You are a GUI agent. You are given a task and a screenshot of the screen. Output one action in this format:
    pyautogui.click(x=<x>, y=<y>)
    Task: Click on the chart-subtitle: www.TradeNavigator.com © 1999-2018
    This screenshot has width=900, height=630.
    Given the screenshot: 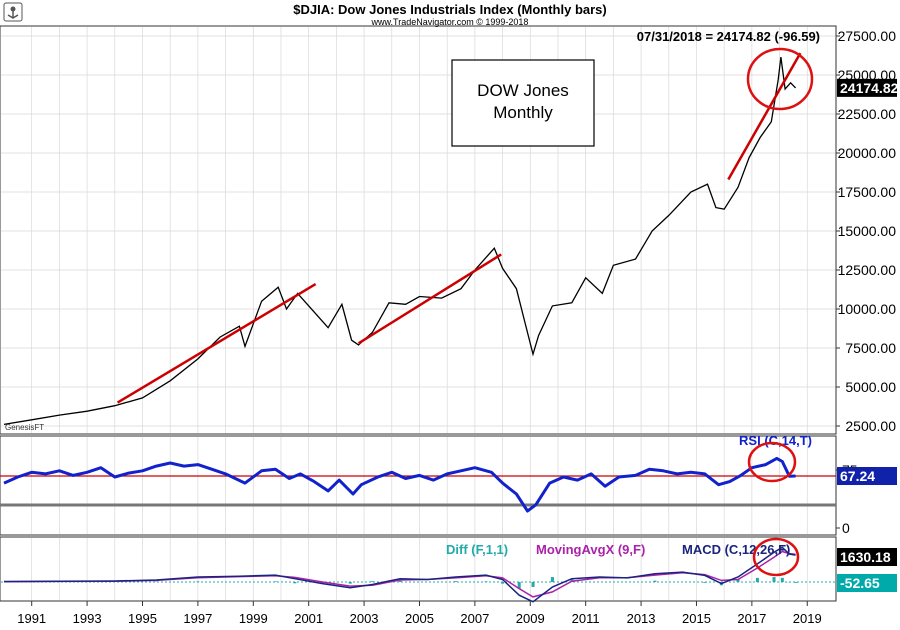 What is the action you would take?
    pyautogui.click(x=450, y=22)
    